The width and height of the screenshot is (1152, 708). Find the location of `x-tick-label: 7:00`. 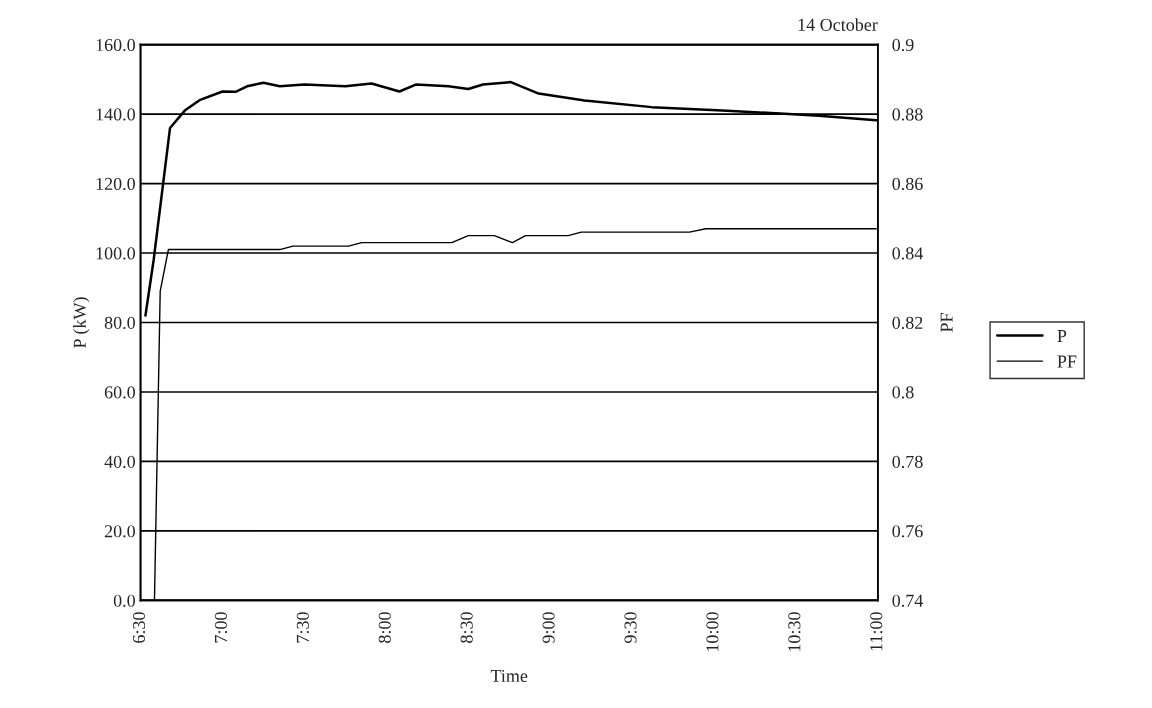

x-tick-label: 7:00 is located at coordinates (221, 627).